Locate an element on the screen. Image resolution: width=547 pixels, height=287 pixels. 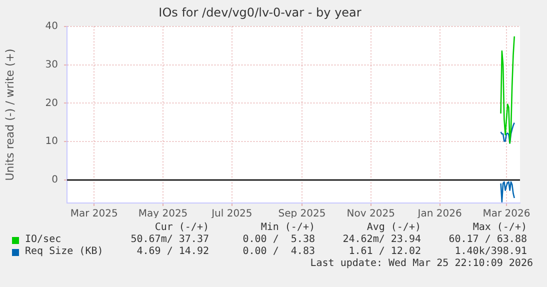
x-tick-label: Mar 2025 is located at coordinates (94, 214).